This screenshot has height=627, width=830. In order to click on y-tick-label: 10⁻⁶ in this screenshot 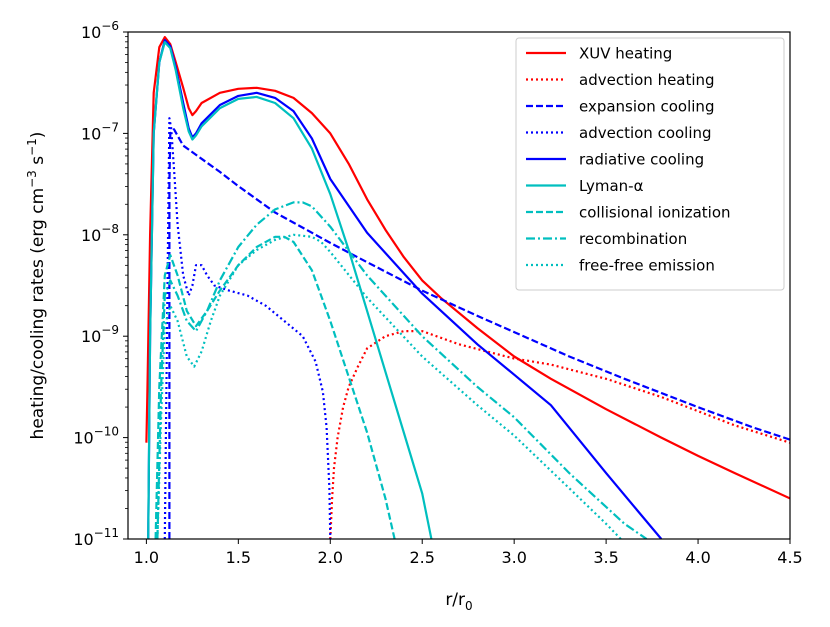, I will do `click(100, 30)`.